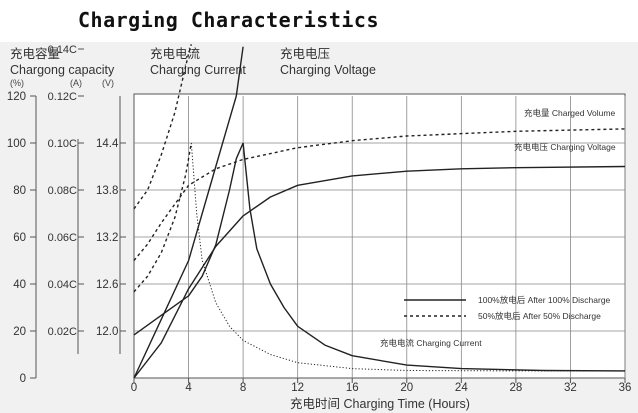  I want to click on charging-current-label: 充电电流 Charging Current, so click(431, 343).